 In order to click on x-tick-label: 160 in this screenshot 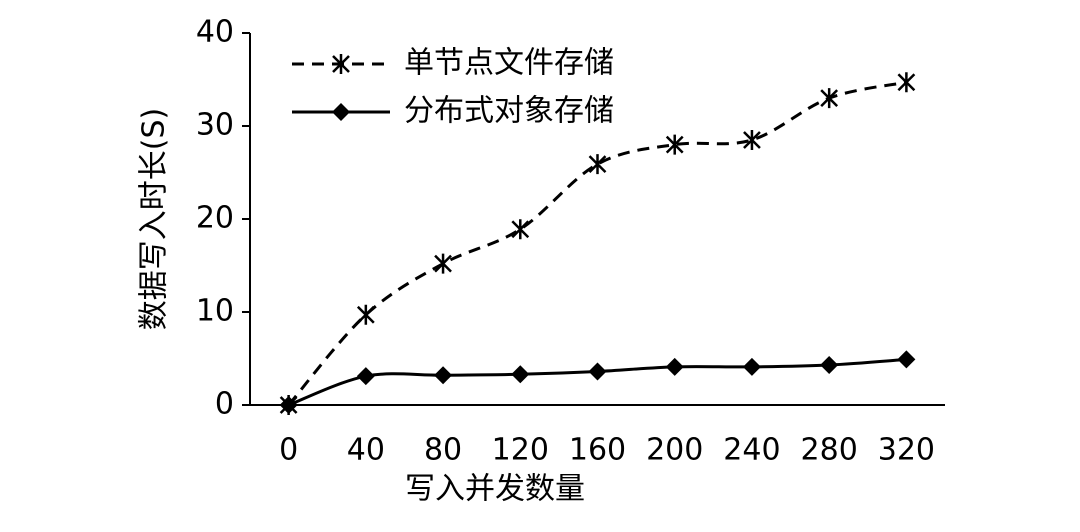, I will do `click(597, 450)`.